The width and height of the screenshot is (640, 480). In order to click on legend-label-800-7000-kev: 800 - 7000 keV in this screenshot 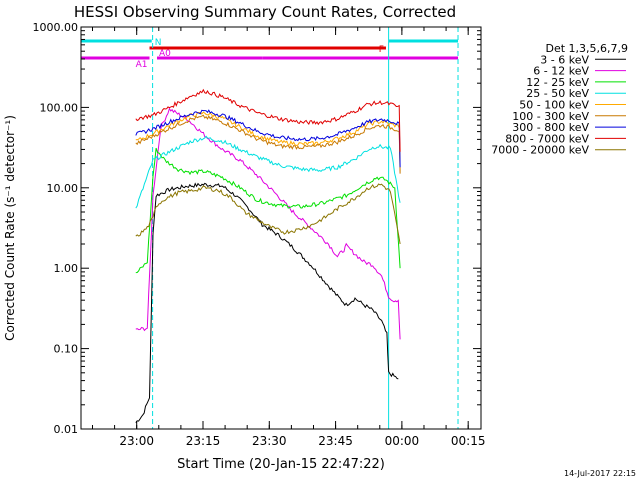, I will do `click(547, 138)`.